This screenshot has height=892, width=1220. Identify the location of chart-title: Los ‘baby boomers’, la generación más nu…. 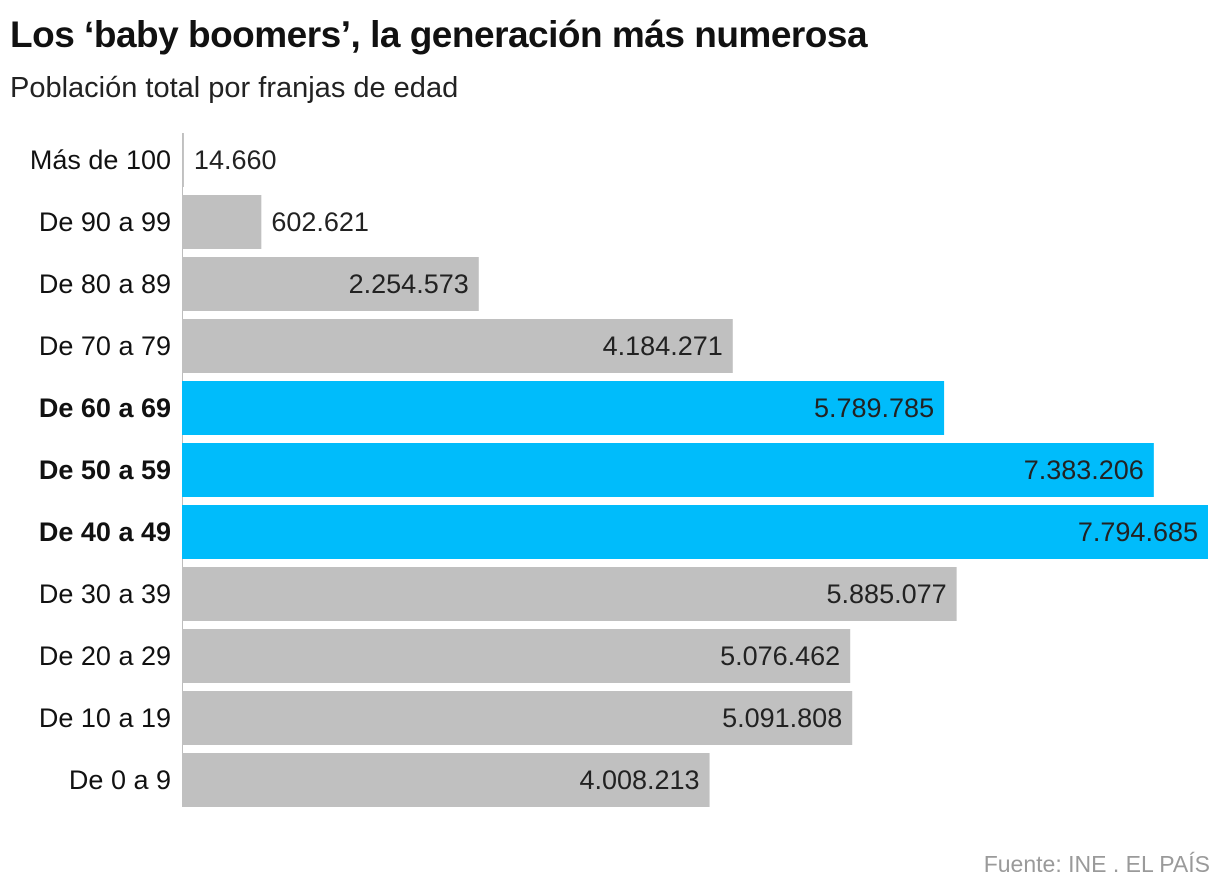
(439, 34).